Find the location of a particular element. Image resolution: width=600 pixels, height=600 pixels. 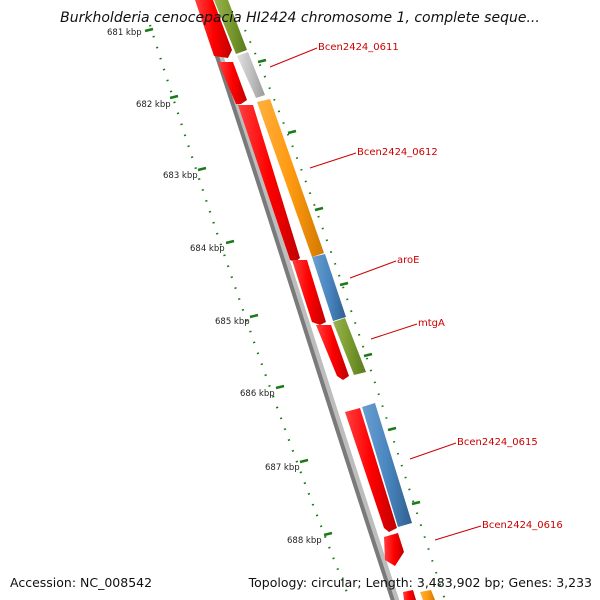

tick-label-681: 681 kbp is located at coordinates (124, 33).